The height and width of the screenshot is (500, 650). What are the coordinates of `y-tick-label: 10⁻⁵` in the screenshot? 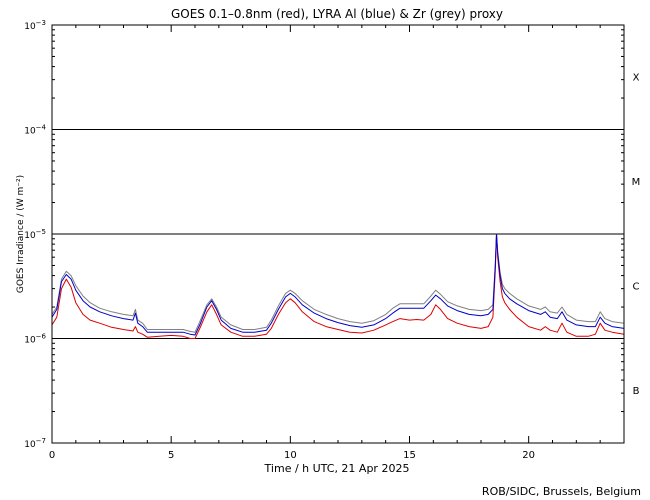 It's located at (35, 234).